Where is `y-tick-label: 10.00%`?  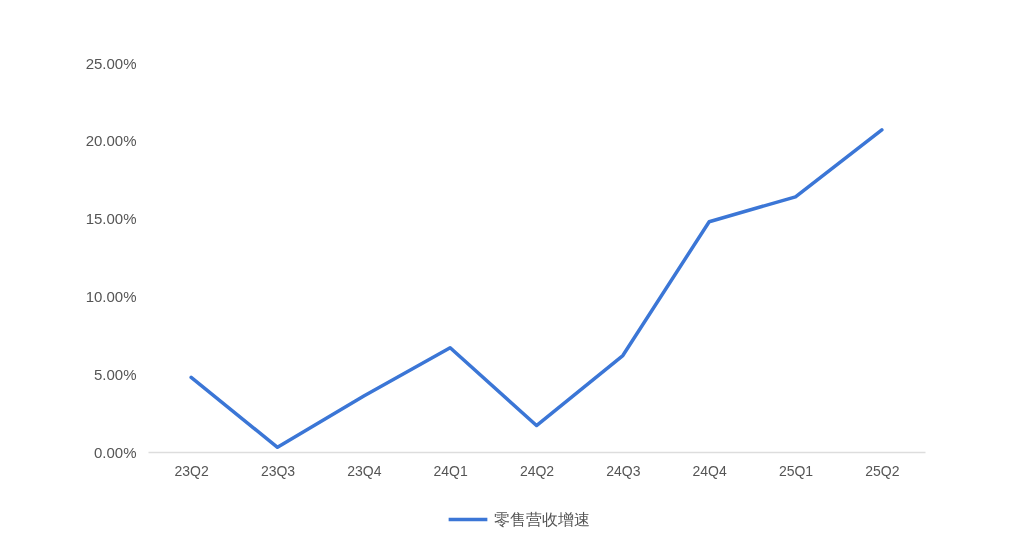 y-tick-label: 10.00% is located at coordinates (111, 296).